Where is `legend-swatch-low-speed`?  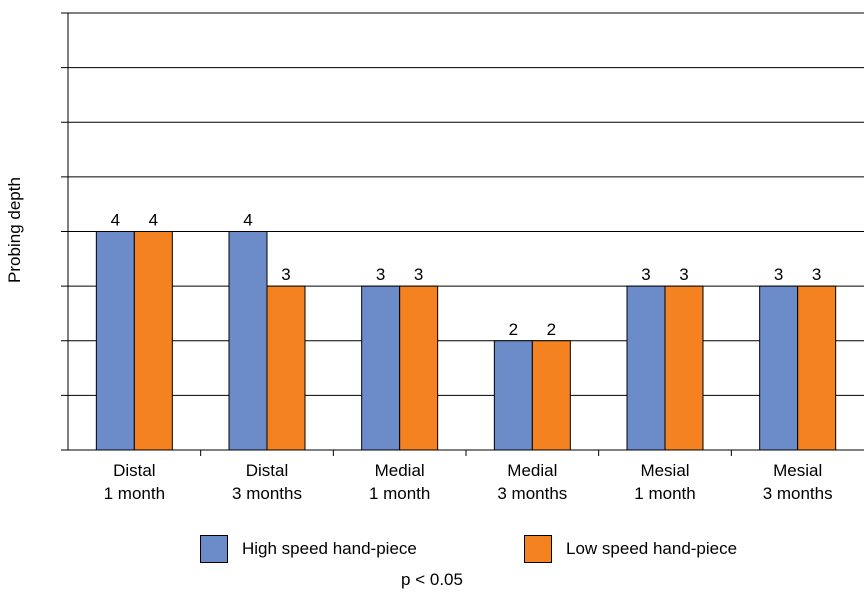
legend-swatch-low-speed is located at coordinates (538, 549).